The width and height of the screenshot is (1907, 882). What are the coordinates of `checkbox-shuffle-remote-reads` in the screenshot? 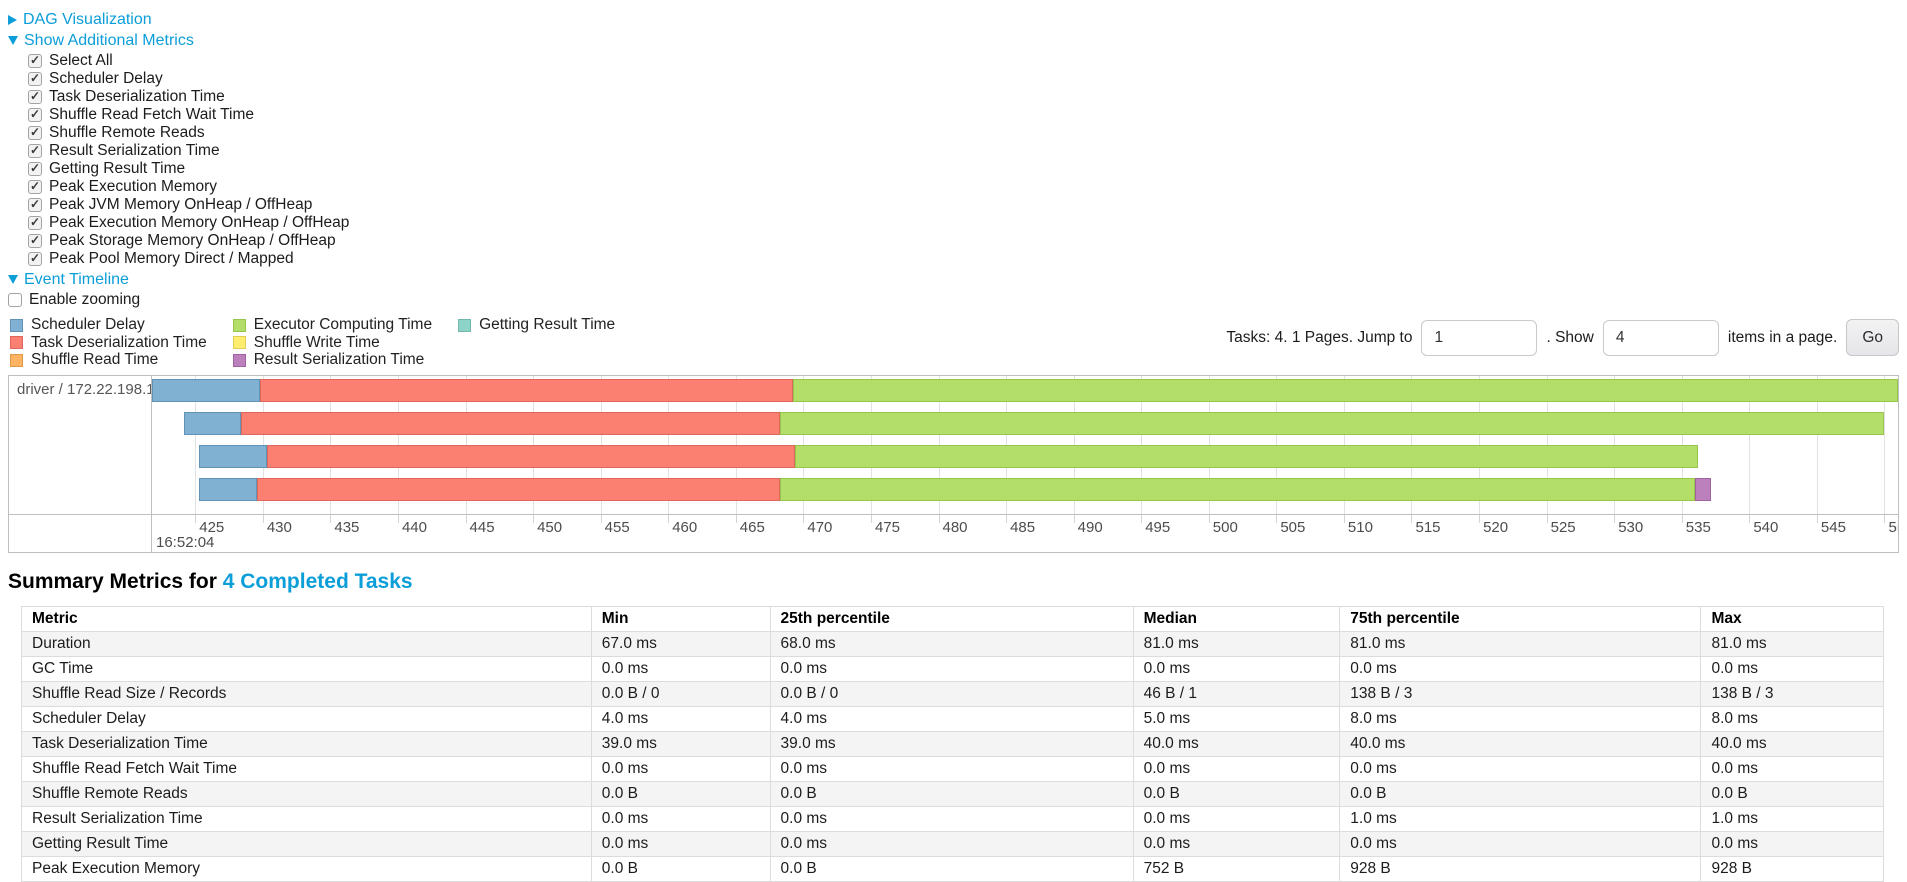 It's located at (35, 132).